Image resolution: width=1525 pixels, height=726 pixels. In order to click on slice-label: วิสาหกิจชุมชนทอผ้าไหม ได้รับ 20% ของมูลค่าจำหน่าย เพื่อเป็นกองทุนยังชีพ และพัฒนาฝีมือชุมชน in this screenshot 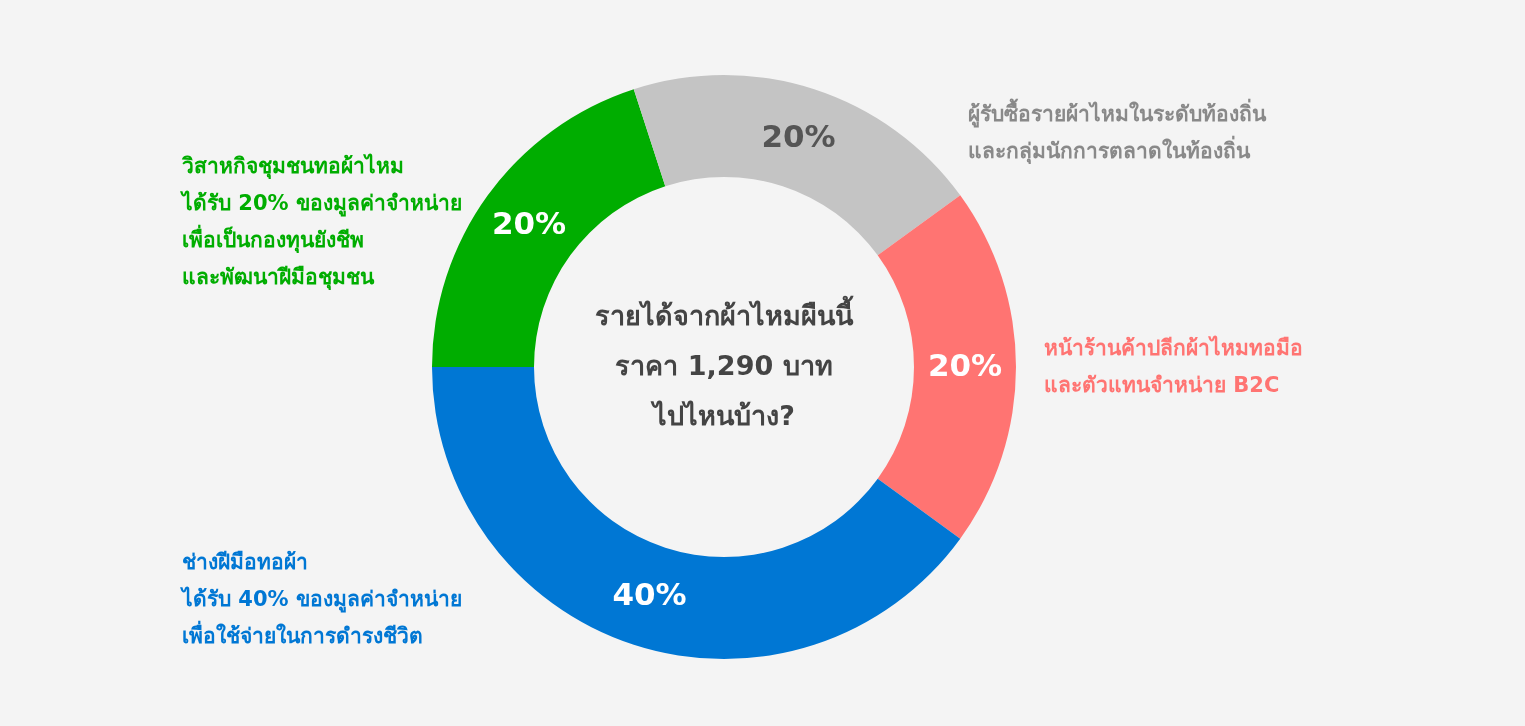, I will do `click(321, 222)`.